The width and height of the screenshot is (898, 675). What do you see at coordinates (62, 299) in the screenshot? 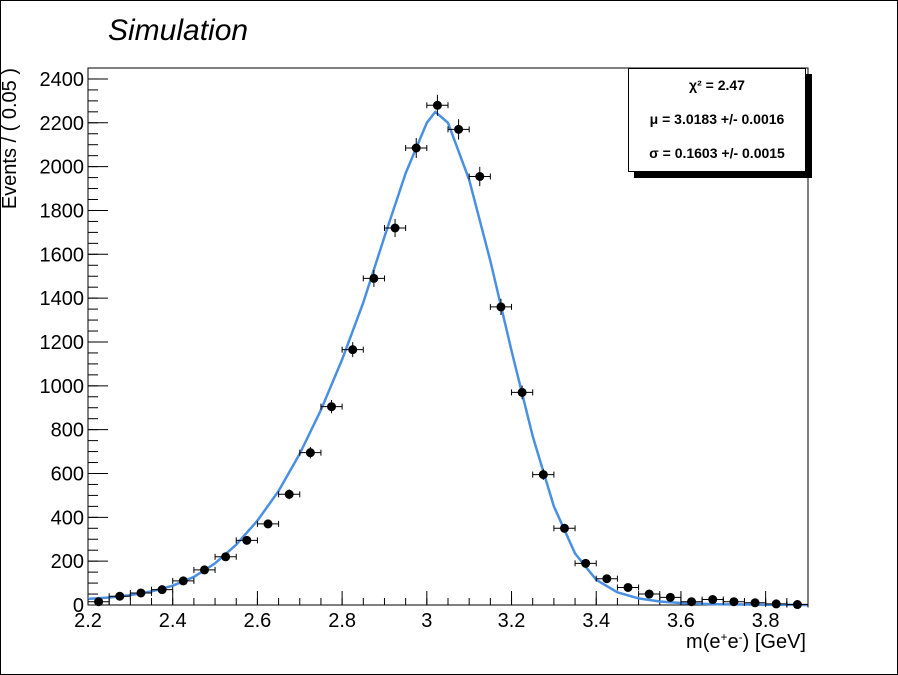
I see `y-tick-label: 1400` at bounding box center [62, 299].